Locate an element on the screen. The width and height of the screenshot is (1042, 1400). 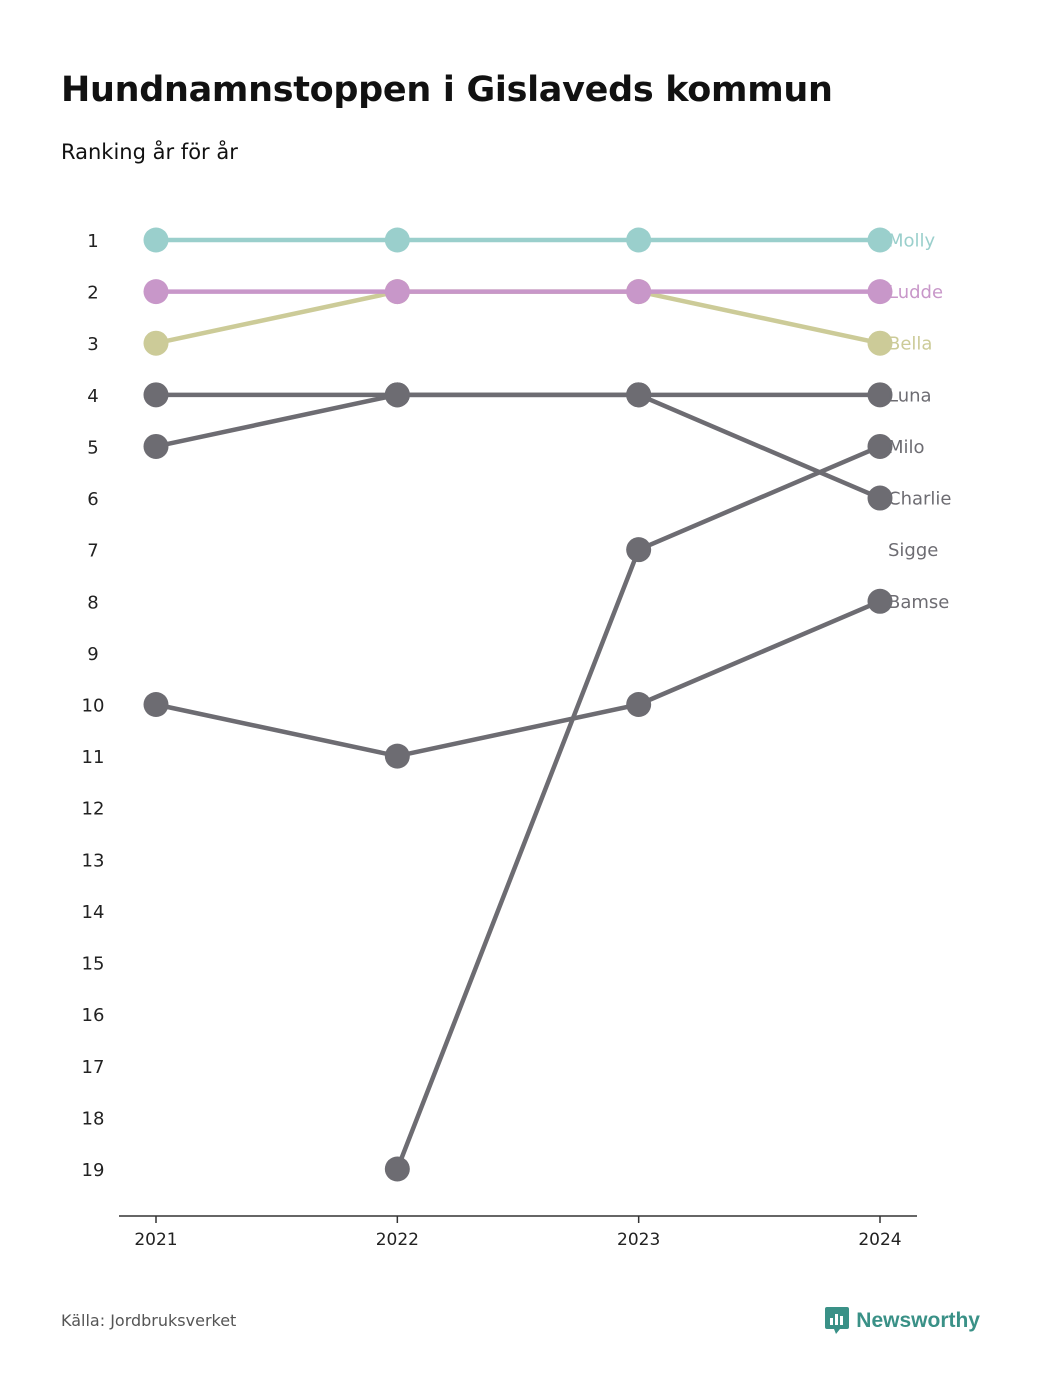
series-line-bella is located at coordinates (518, 317).